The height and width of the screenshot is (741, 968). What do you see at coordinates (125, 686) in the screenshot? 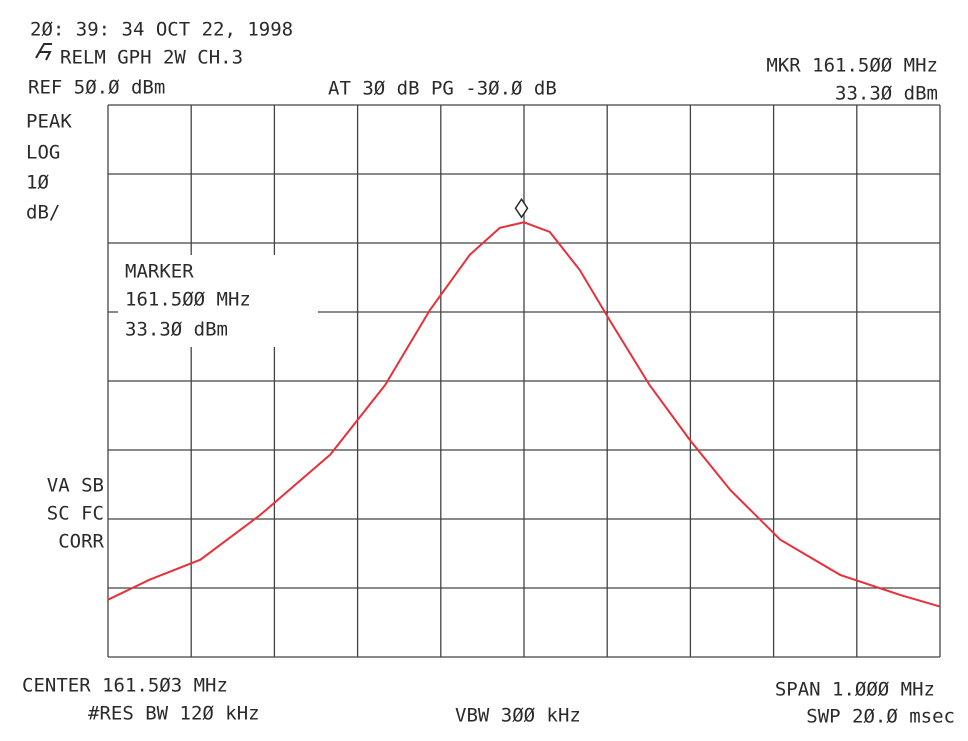
I see `center-frequency: CENTER 161.5Ø3 MHz` at bounding box center [125, 686].